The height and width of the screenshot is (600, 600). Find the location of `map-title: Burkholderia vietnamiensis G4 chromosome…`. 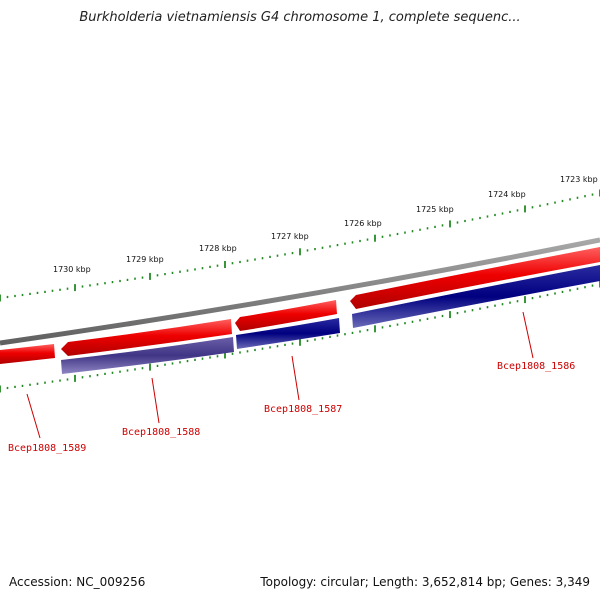

map-title: Burkholderia vietnamiensis G4 chromosome… is located at coordinates (300, 17).